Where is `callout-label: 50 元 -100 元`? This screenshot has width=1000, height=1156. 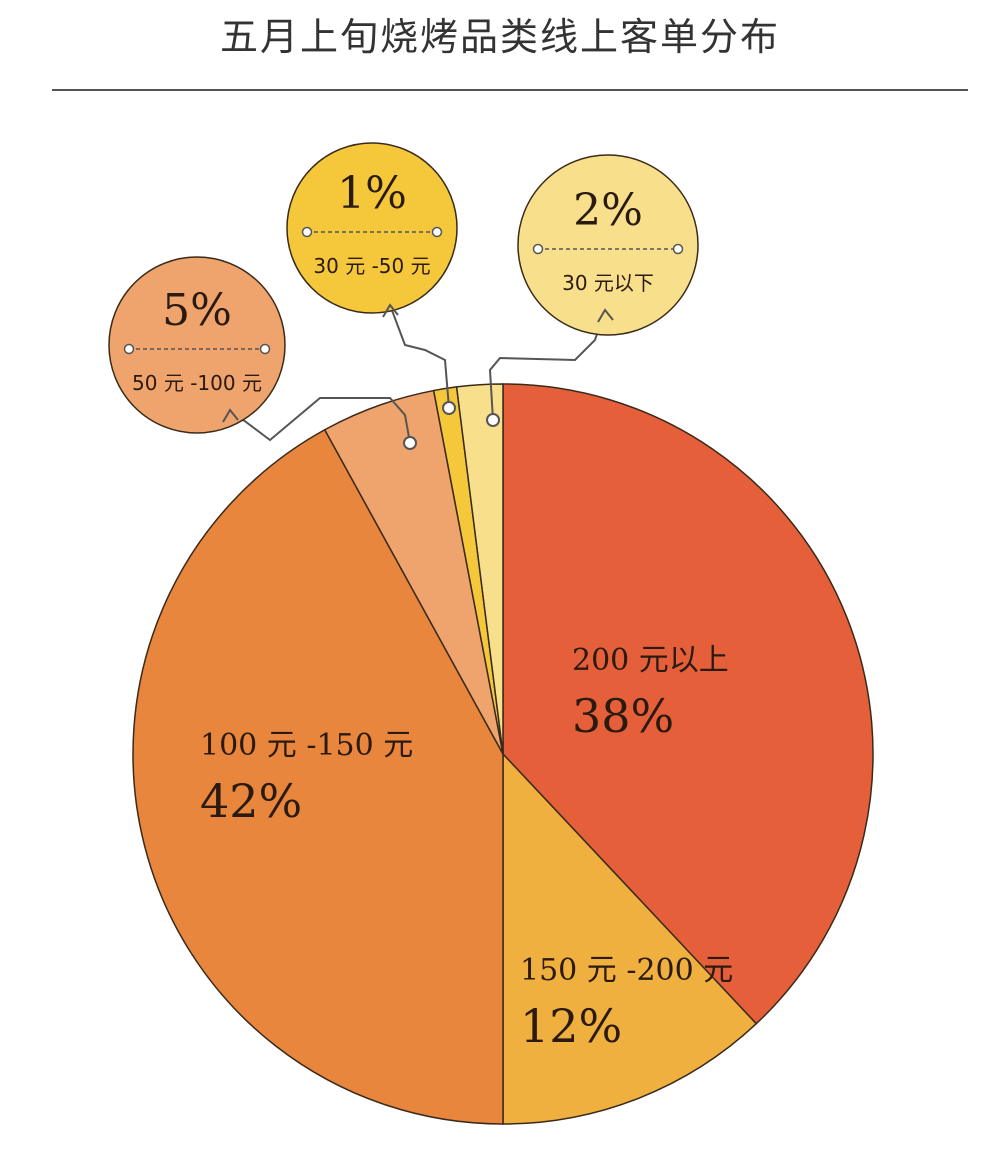 callout-label: 50 元 -100 元 is located at coordinates (197, 383).